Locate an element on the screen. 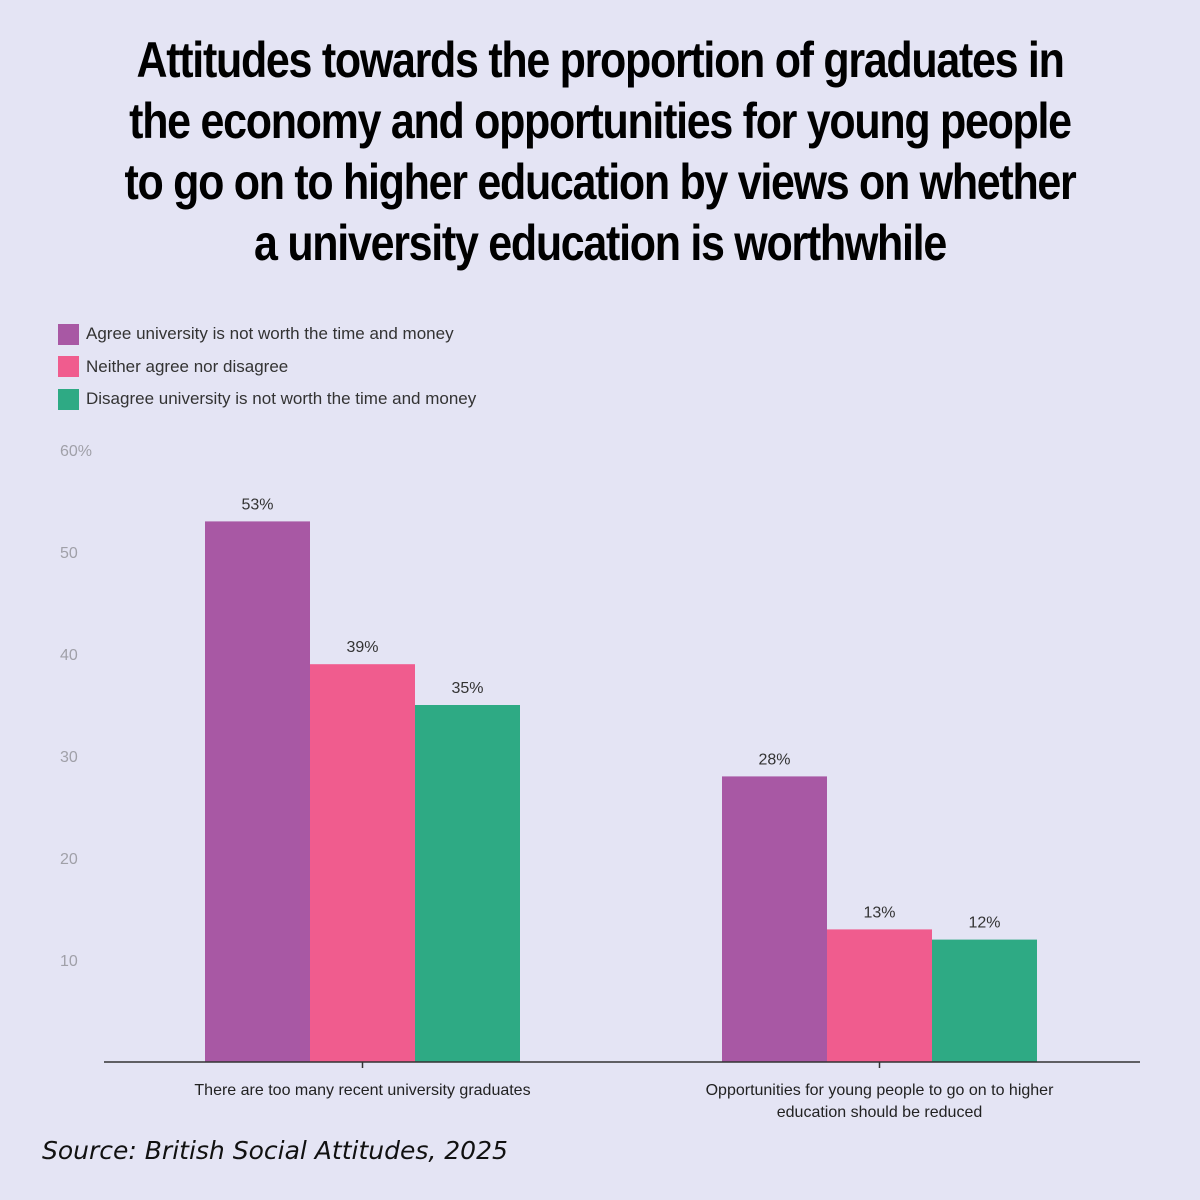 The height and width of the screenshot is (1200, 1200). x-category-label-1-line-1: education should be reduced is located at coordinates (880, 1112).